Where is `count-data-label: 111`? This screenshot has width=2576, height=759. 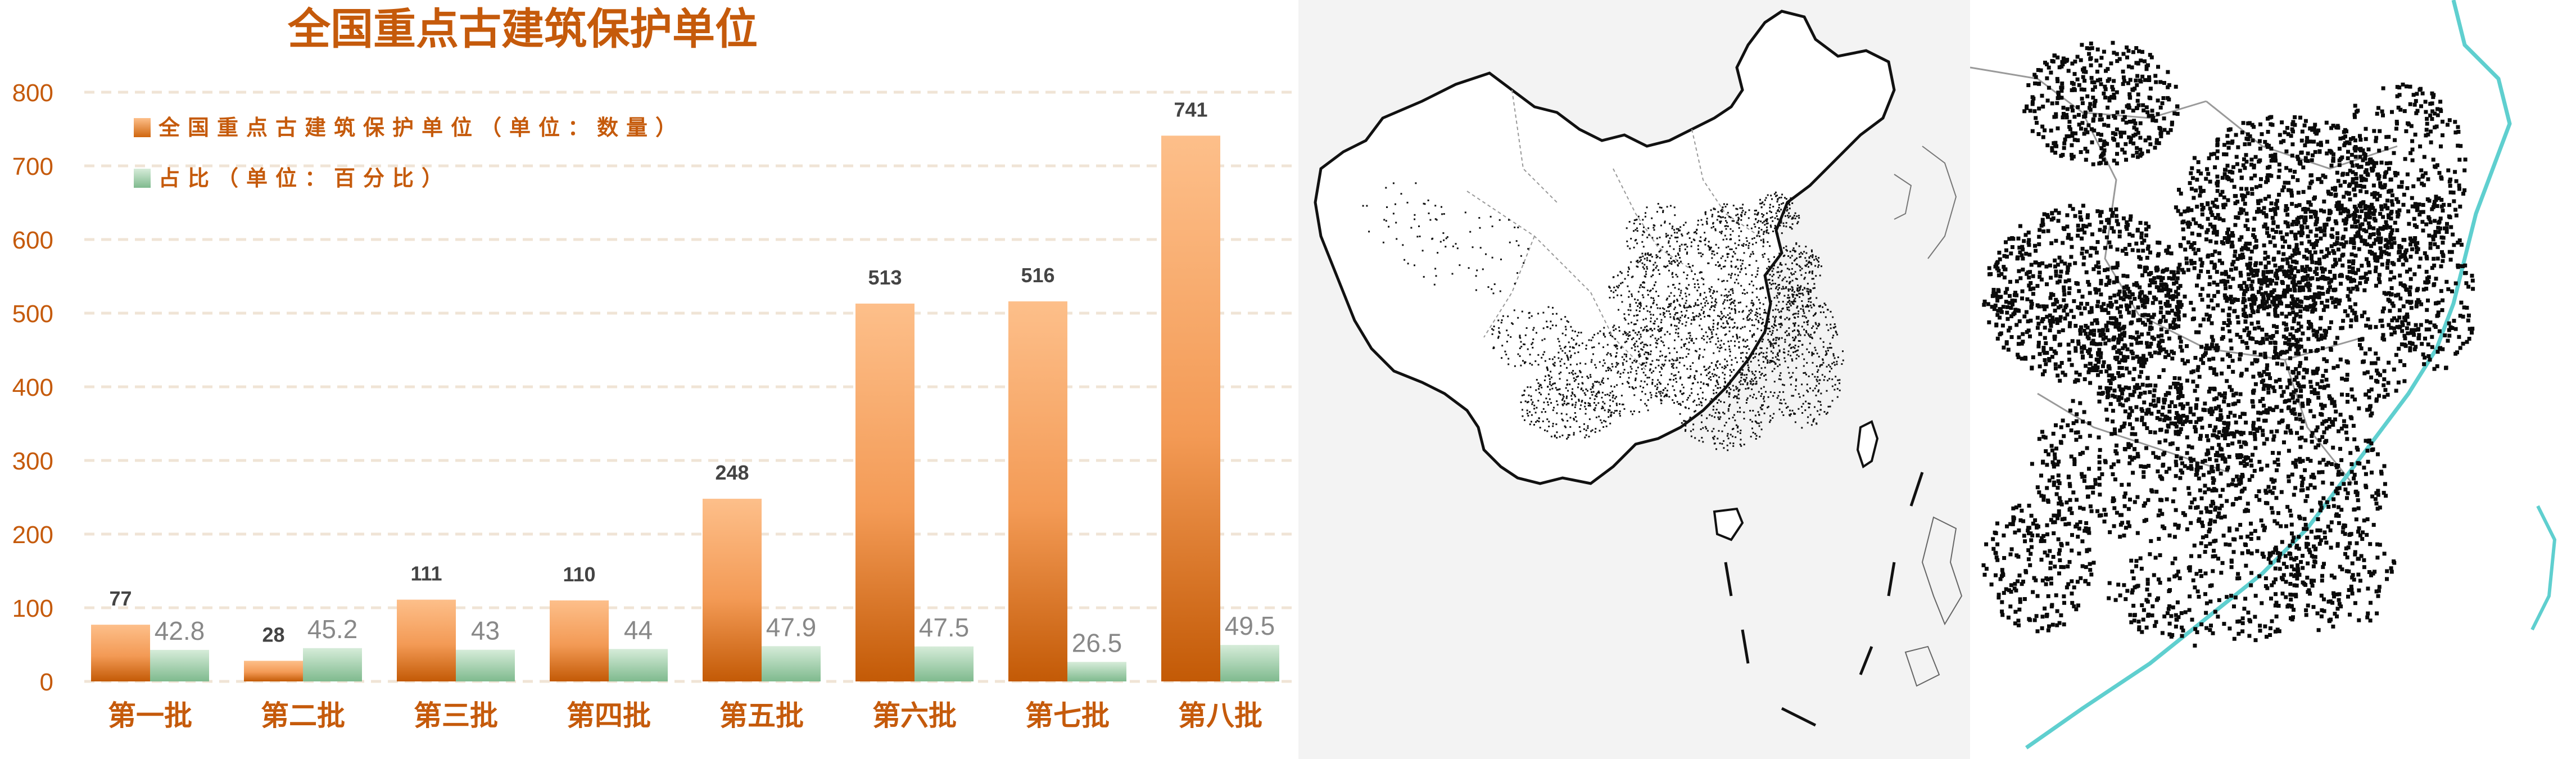
count-data-label: 111 is located at coordinates (426, 573).